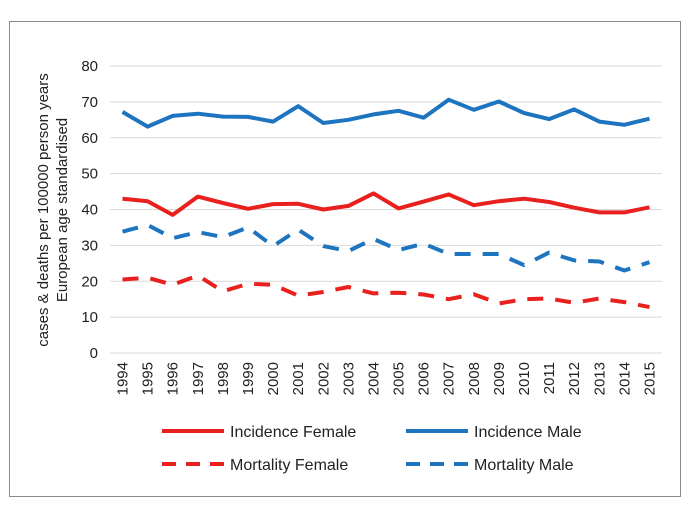  Describe the element at coordinates (43, 210) in the screenshot. I see `y-axis-label-line-1: cases & deaths per 100000 person years` at that location.